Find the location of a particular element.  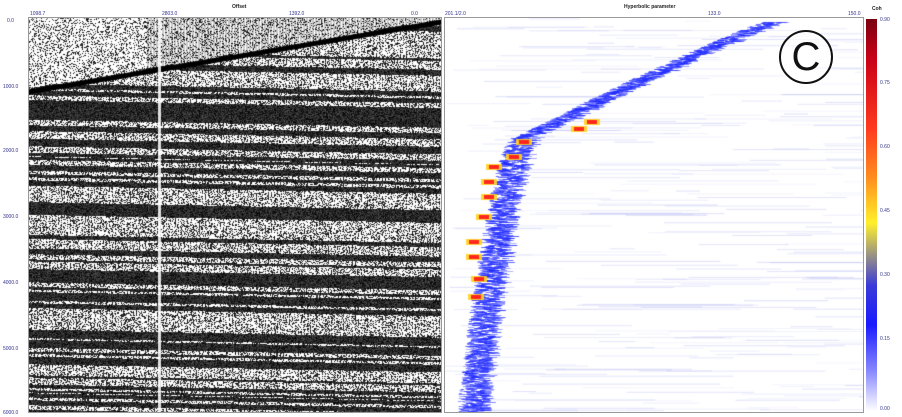

colorbar-tick-4: 0.45 is located at coordinates (885, 211).